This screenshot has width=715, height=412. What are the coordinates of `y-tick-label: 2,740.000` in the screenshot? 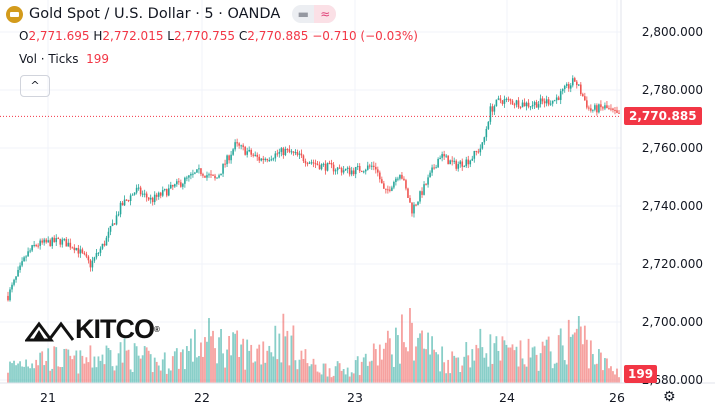 It's located at (672, 206).